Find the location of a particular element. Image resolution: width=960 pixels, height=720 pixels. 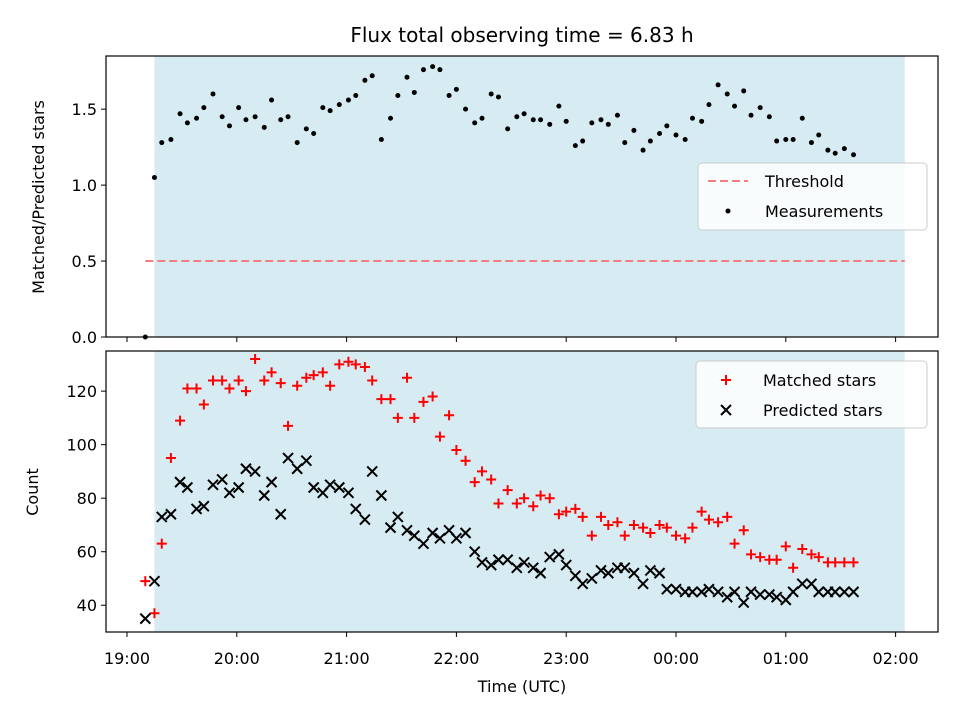

legend-matched-swatch is located at coordinates (726, 380).